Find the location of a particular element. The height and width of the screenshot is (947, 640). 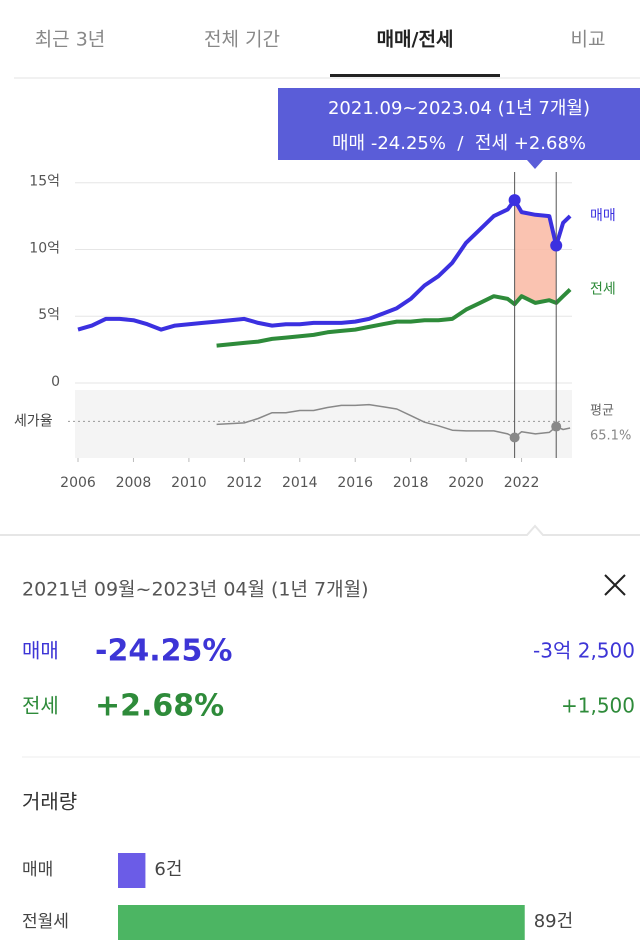

detail-change: +2.68% is located at coordinates (159, 706).